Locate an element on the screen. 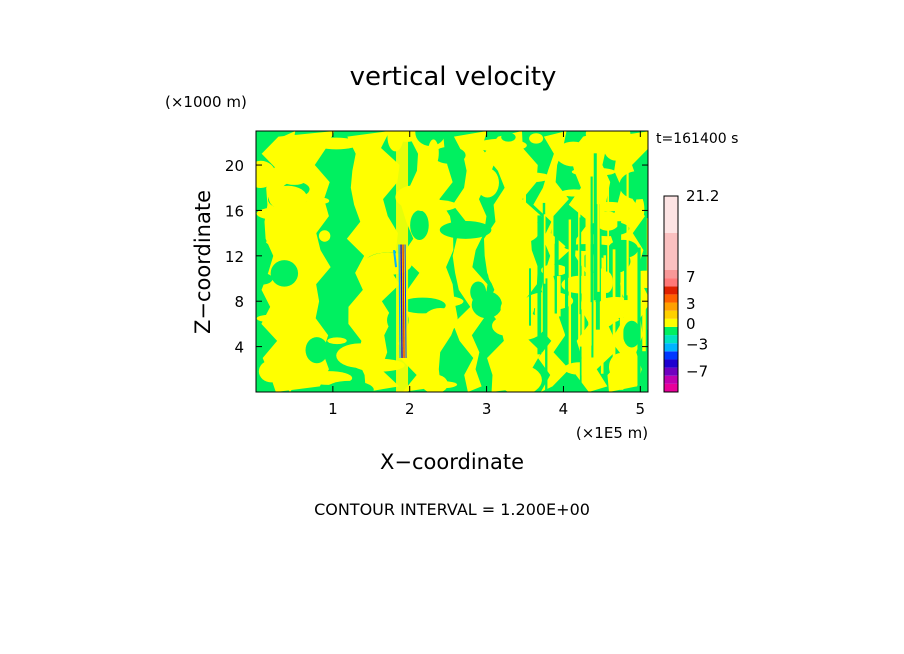 The image size is (904, 654). colorbar: 21.2 7 3 0 −3 −7 is located at coordinates (691, 290).